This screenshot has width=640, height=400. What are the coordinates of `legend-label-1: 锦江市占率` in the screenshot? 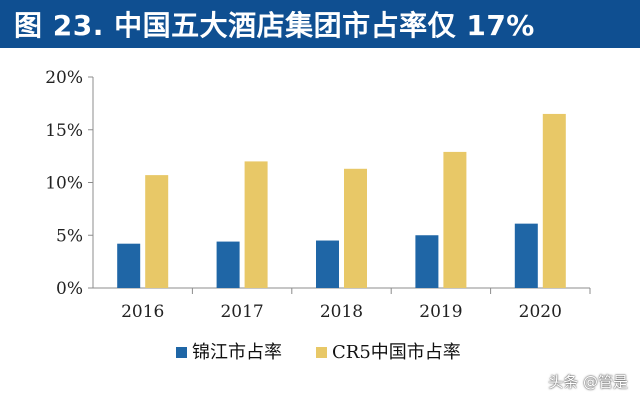 It's located at (237, 352).